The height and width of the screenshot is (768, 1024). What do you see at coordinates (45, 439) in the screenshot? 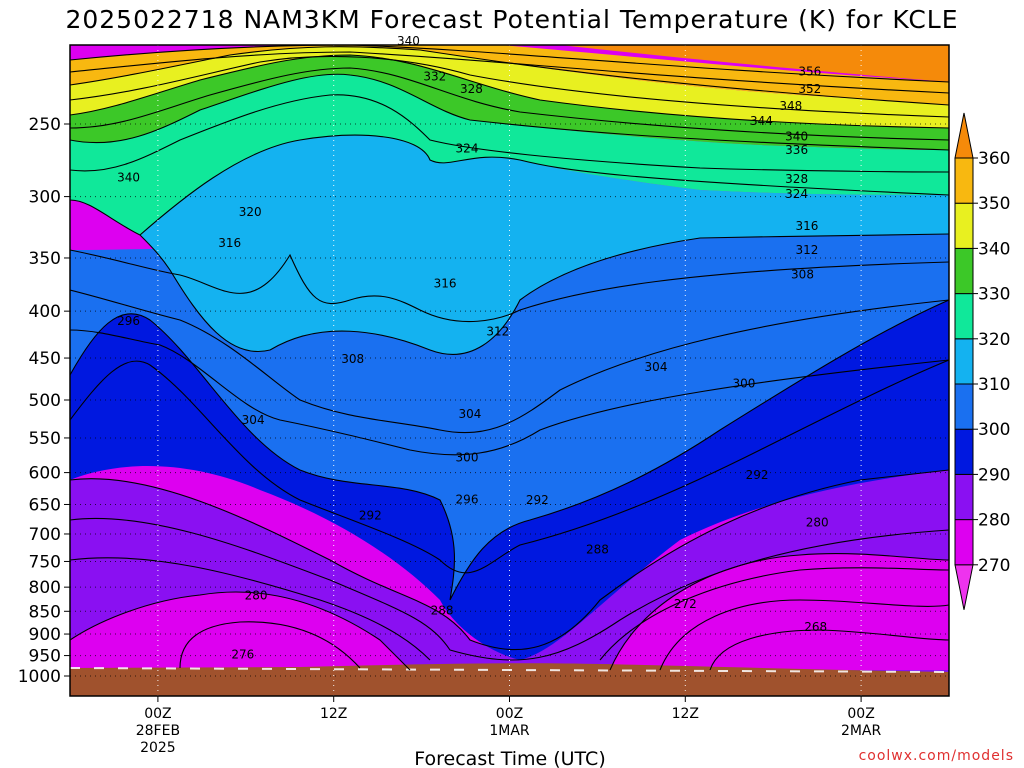
I see `y-tick-label: 550` at bounding box center [45, 439].